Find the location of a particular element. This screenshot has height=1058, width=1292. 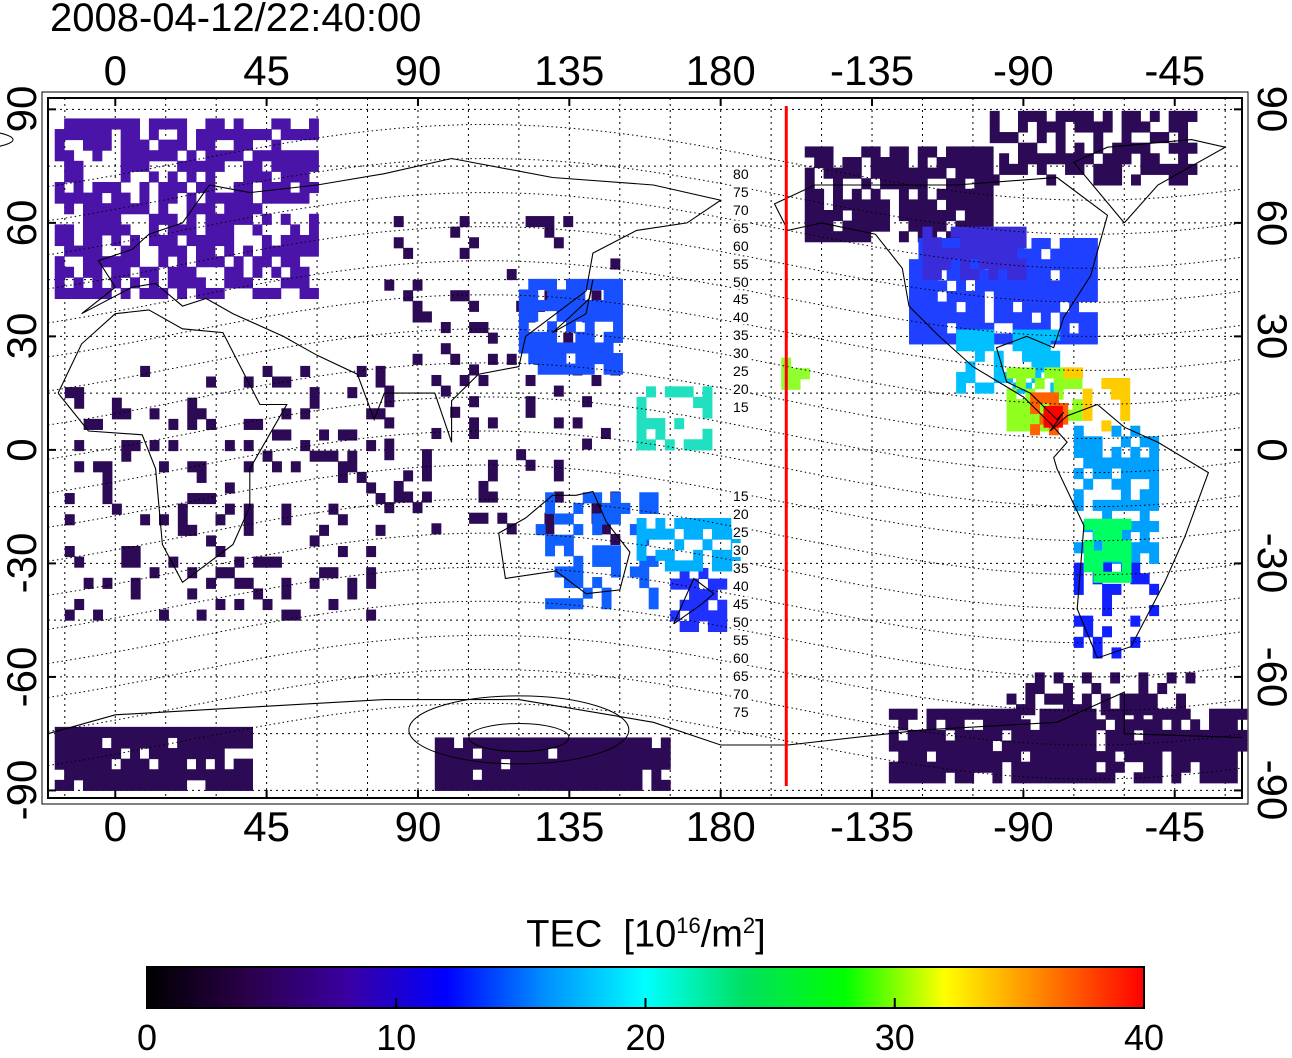

lon-tick-label-top: 180 is located at coordinates (720, 70).